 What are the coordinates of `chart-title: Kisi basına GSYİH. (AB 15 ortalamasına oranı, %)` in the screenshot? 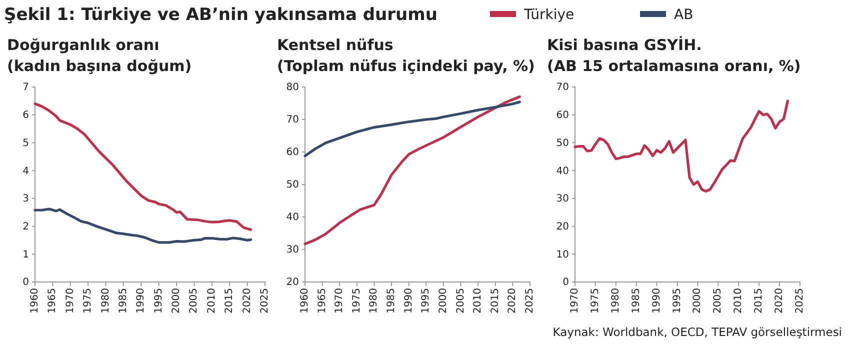 It's located at (674, 55).